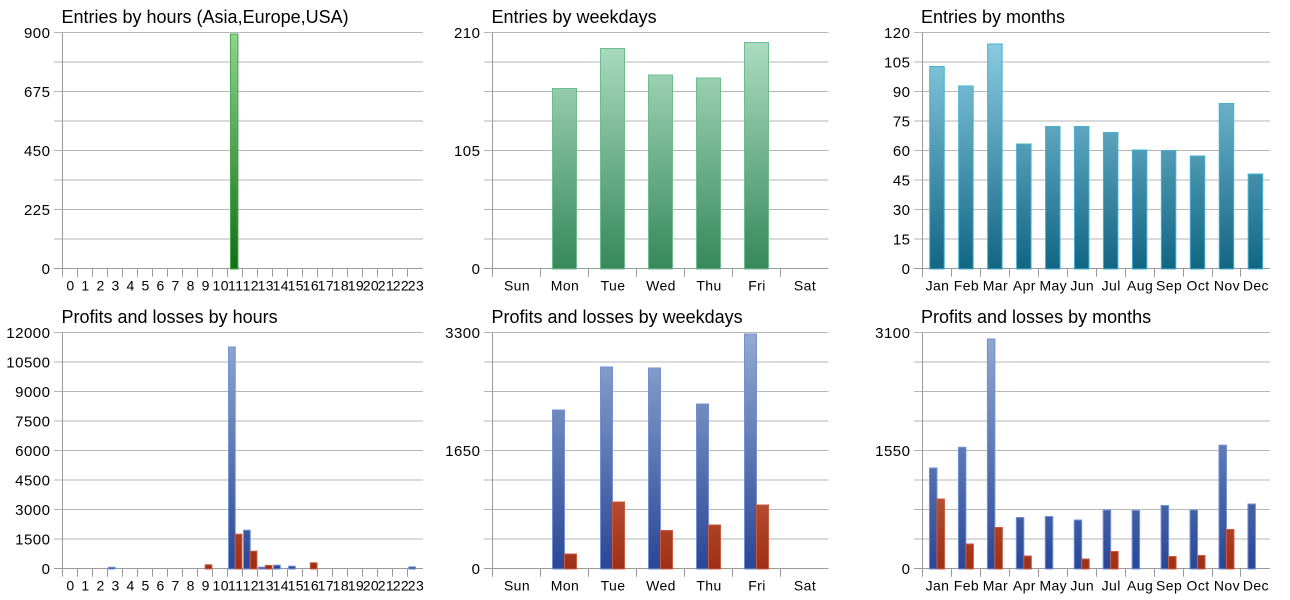  I want to click on svg-text: 900, so click(37, 33).